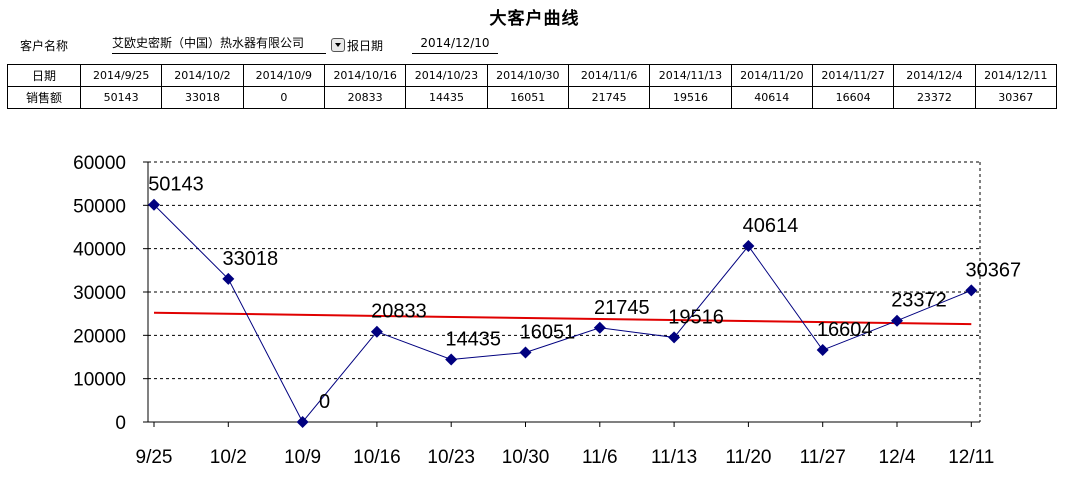 The height and width of the screenshot is (482, 1069). What do you see at coordinates (845, 330) in the screenshot?
I see `data-label: 16604` at bounding box center [845, 330].